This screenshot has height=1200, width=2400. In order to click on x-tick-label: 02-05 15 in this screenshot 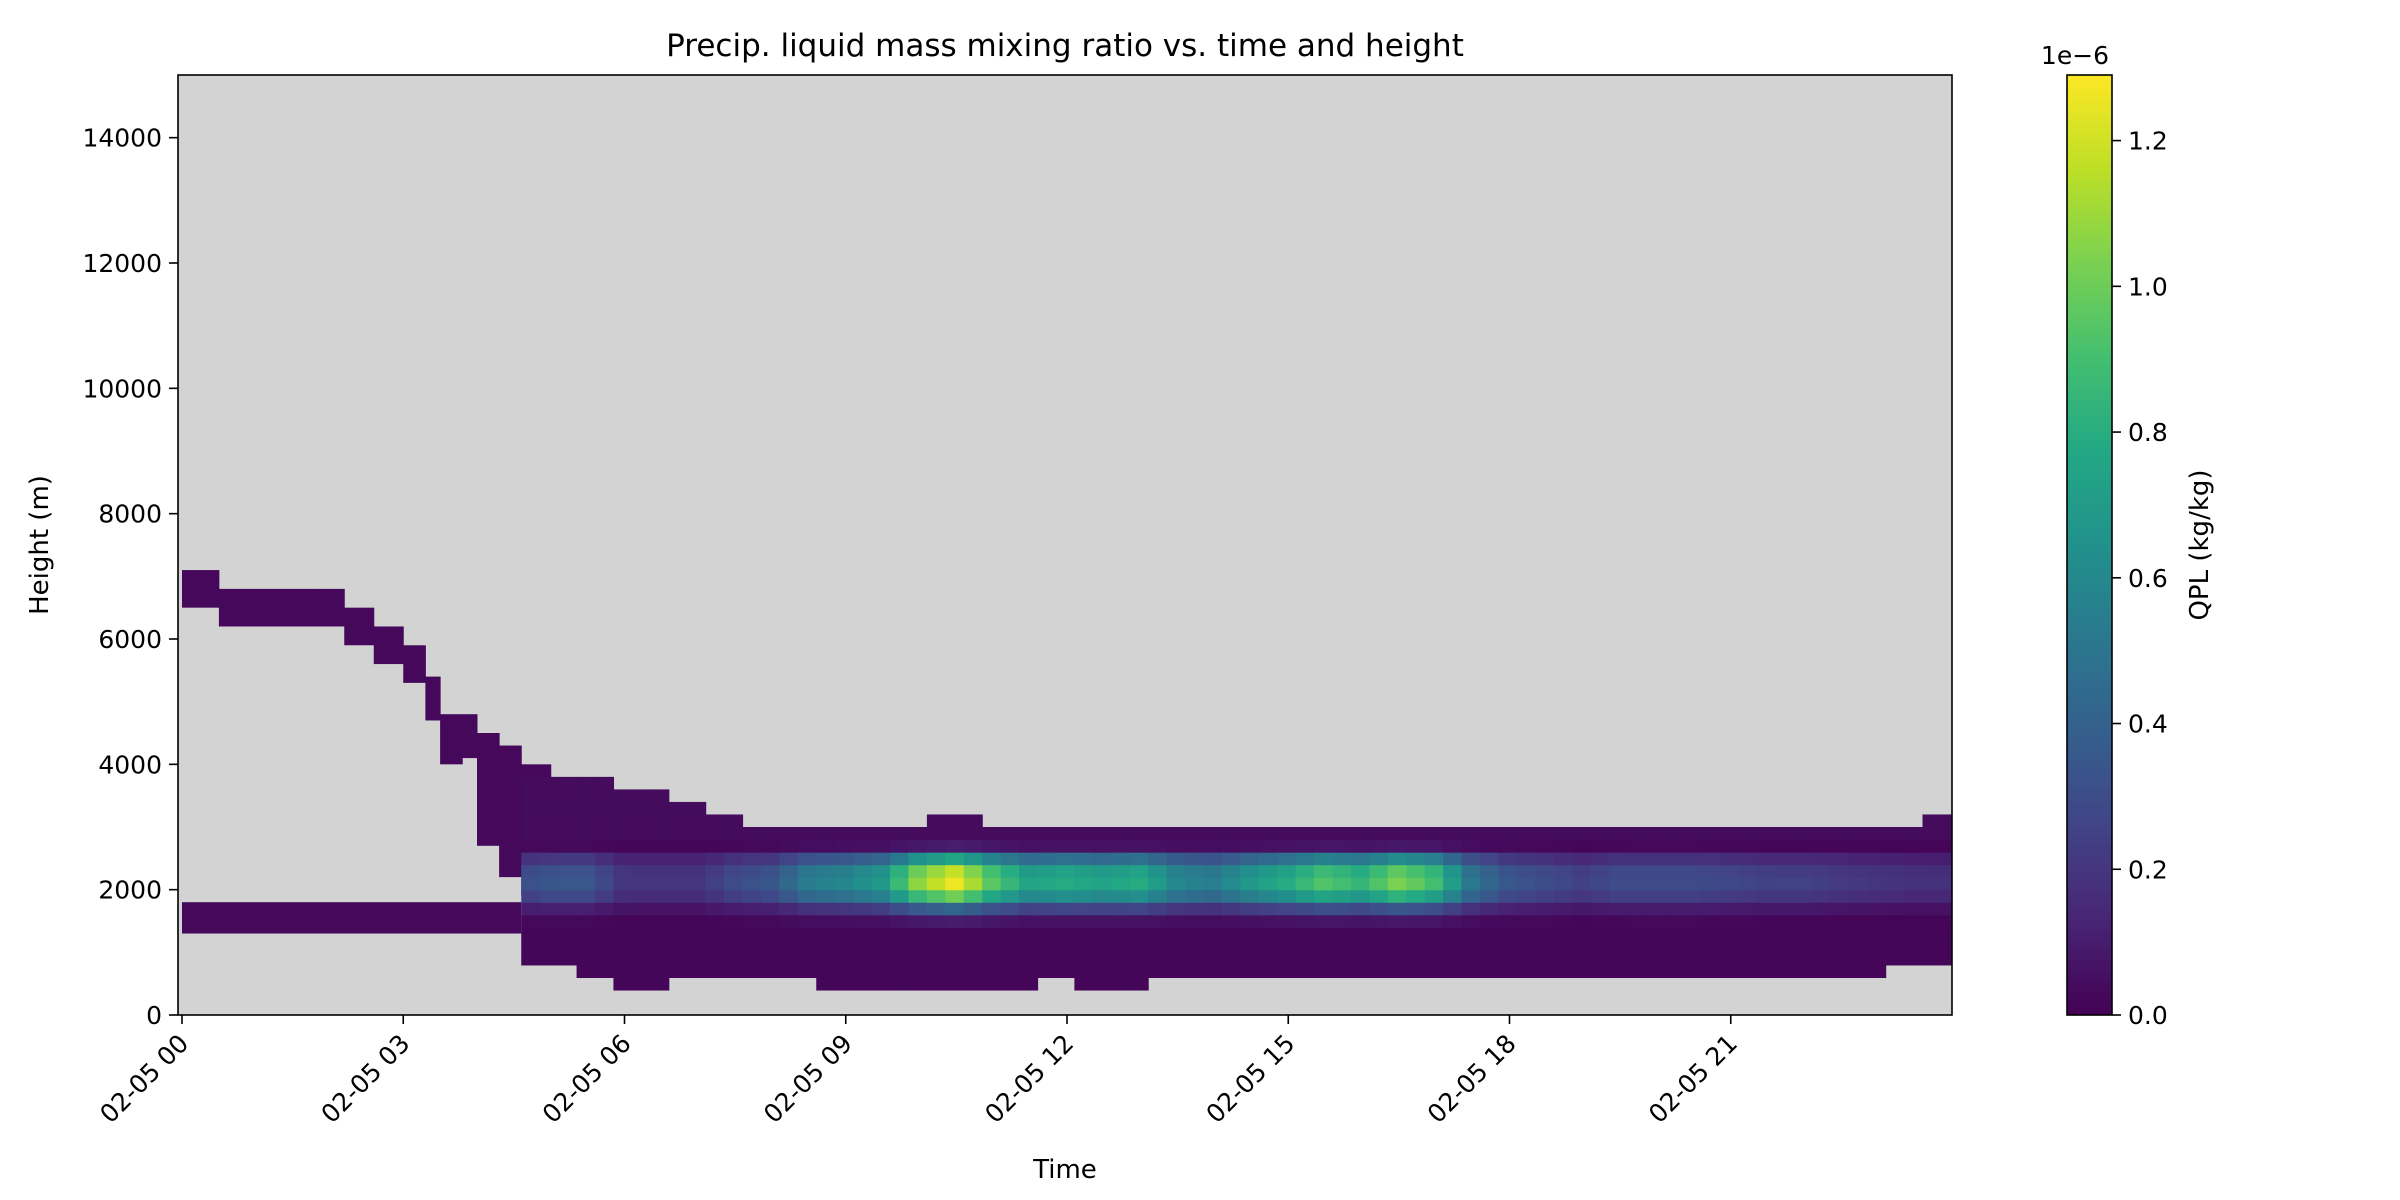, I will do `click(1251, 1079)`.